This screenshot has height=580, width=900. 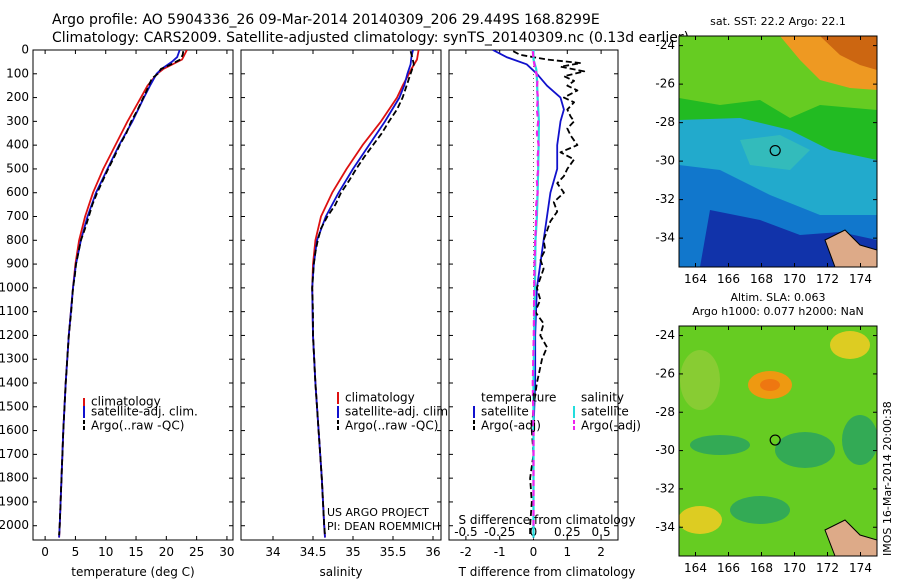 I want to click on sst-landmass, so click(x=850, y=248).